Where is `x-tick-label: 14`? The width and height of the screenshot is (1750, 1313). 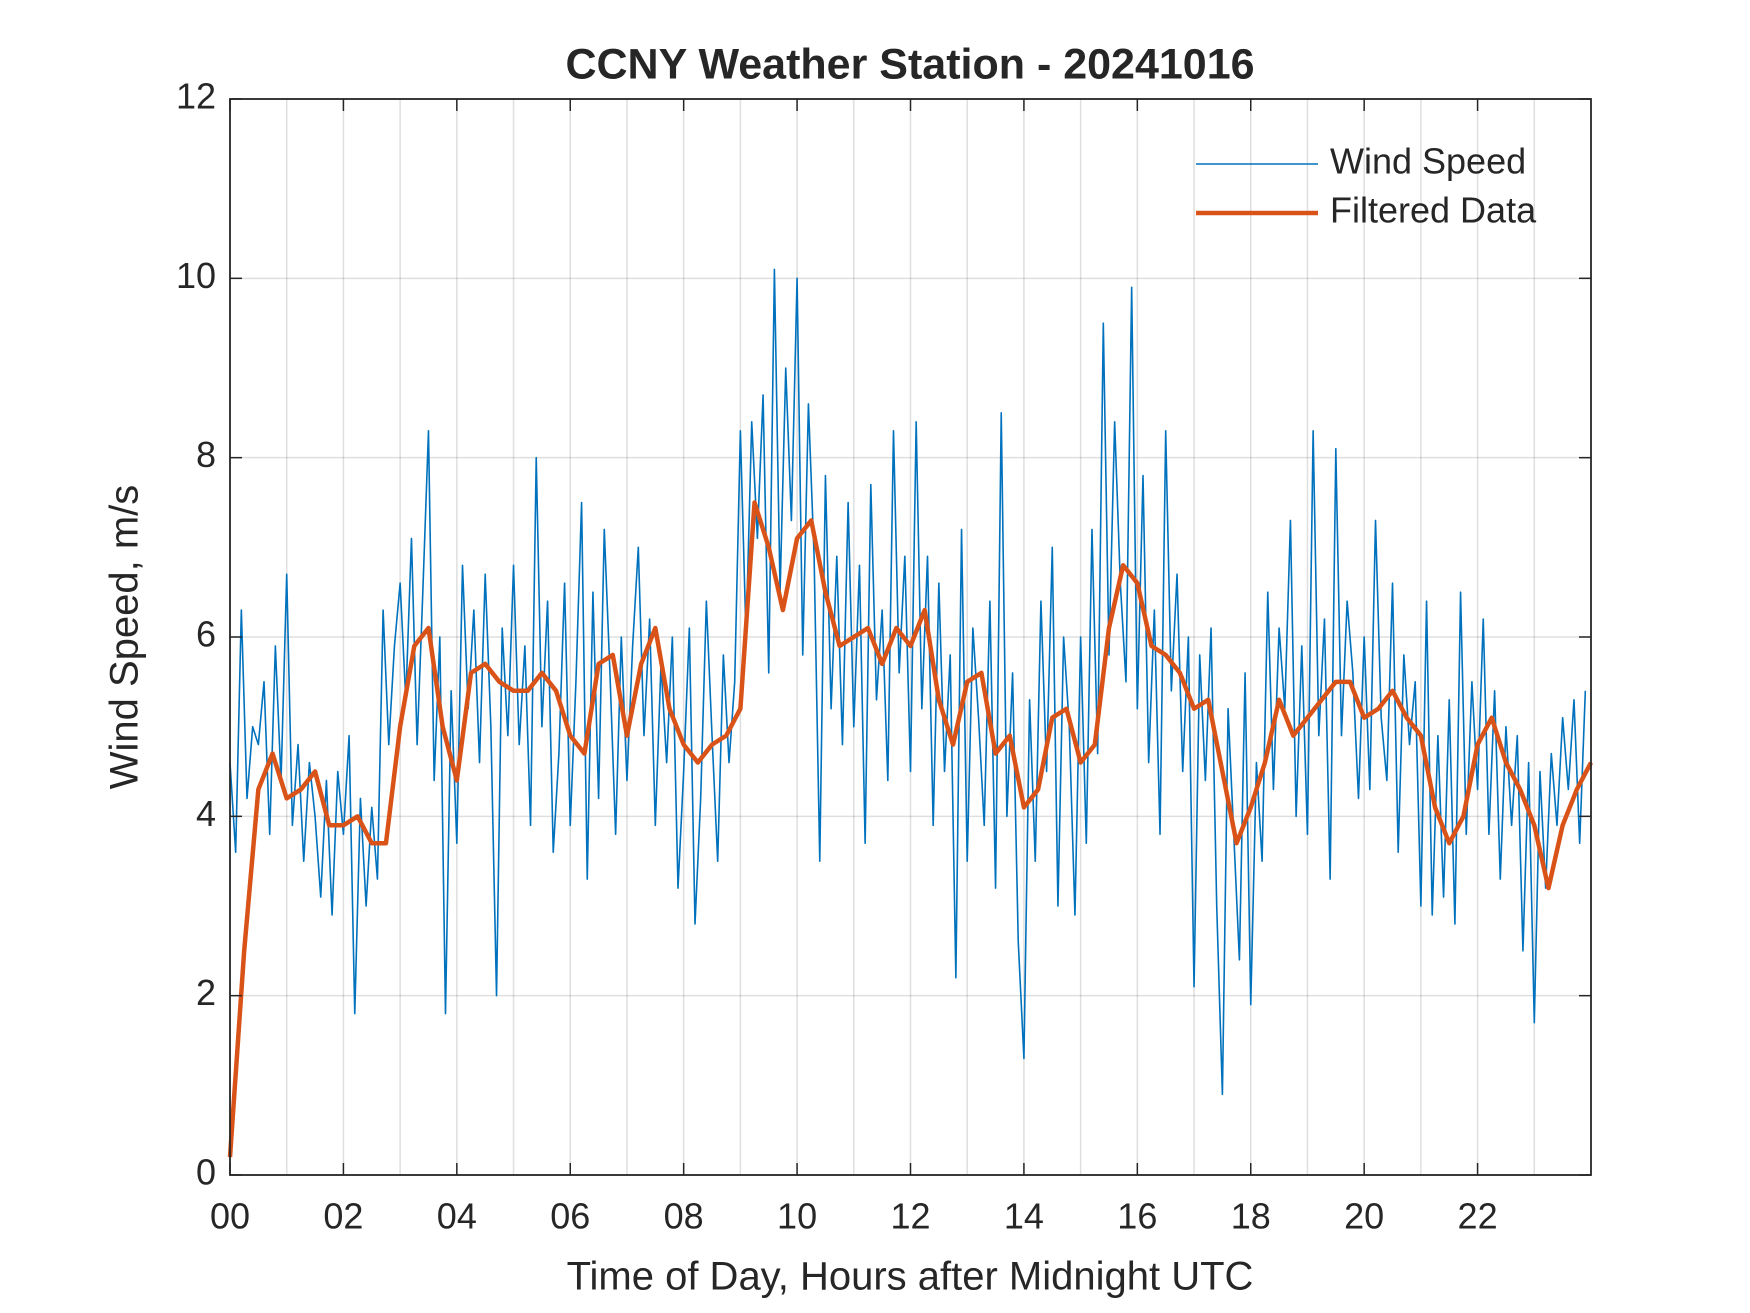
x-tick-label: 14 is located at coordinates (1024, 1216).